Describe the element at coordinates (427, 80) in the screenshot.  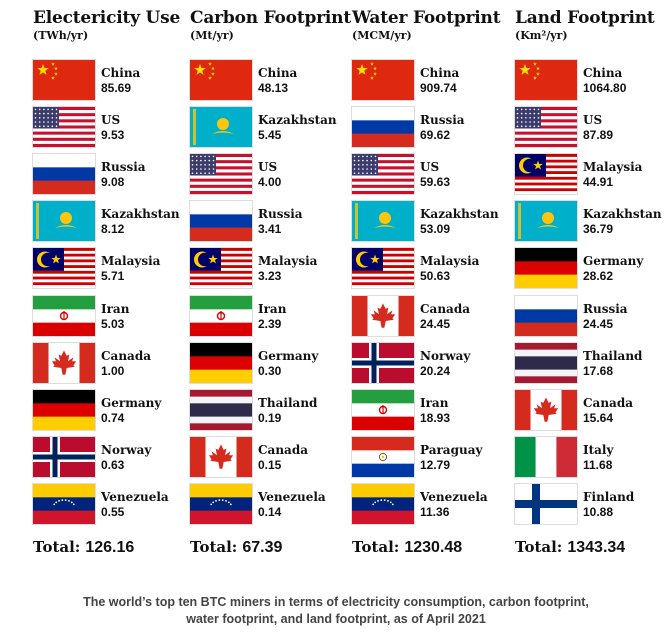
I see `table-row: China 909.74` at that location.